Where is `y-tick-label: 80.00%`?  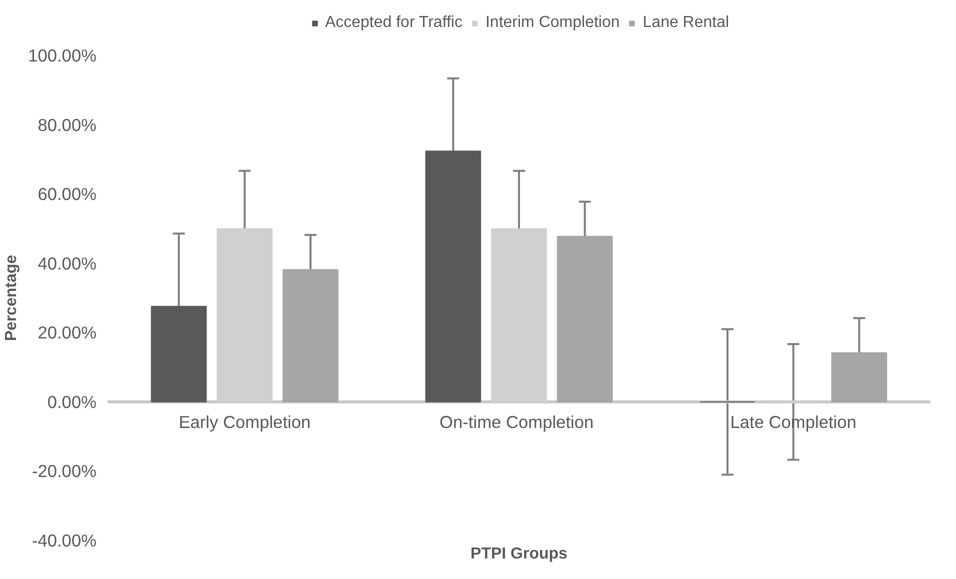
y-tick-label: 80.00% is located at coordinates (67, 124).